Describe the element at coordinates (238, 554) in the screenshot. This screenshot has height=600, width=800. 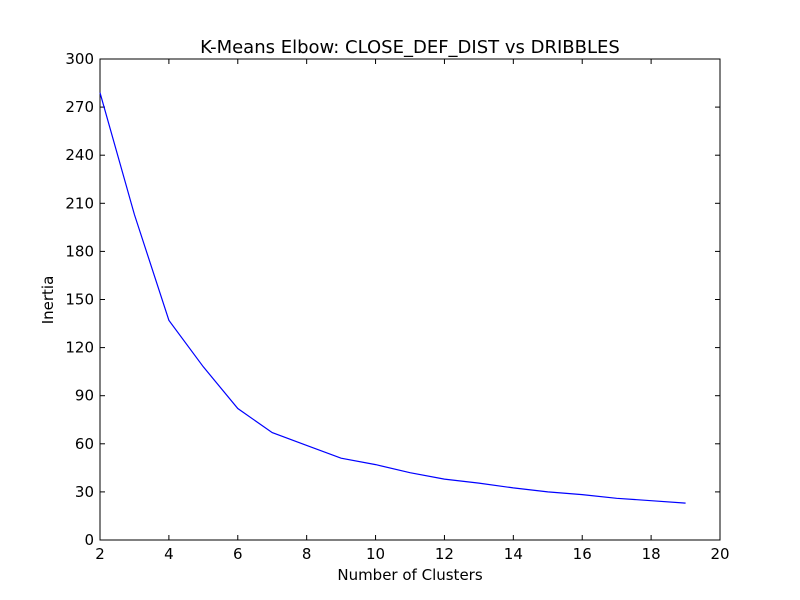
I see `x-tick-label: 6` at that location.